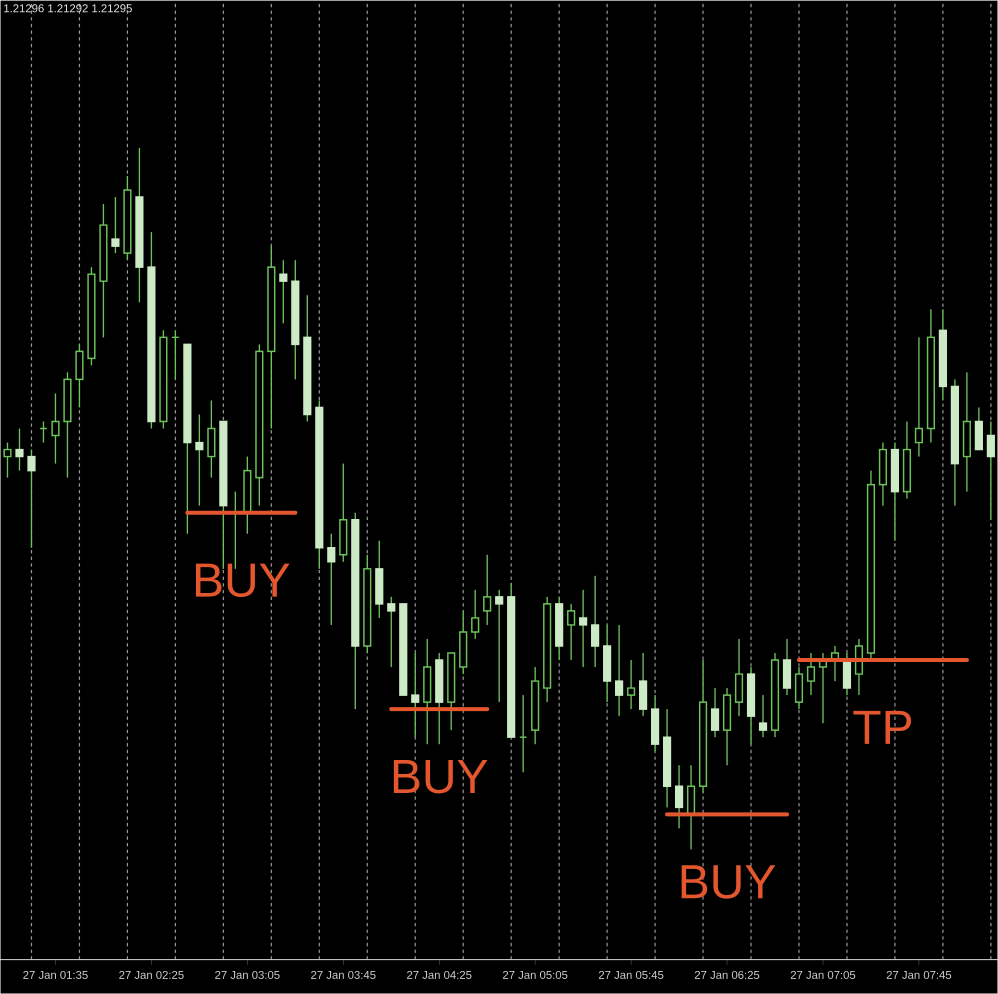  I want to click on x-tick-label: 27 Jan 01:35, so click(55, 975).